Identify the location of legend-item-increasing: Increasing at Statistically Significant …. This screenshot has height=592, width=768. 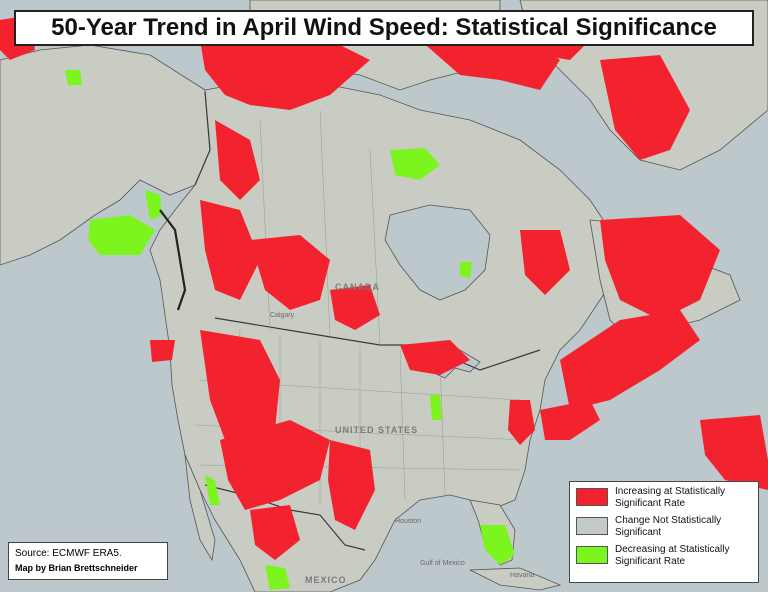
(664, 498).